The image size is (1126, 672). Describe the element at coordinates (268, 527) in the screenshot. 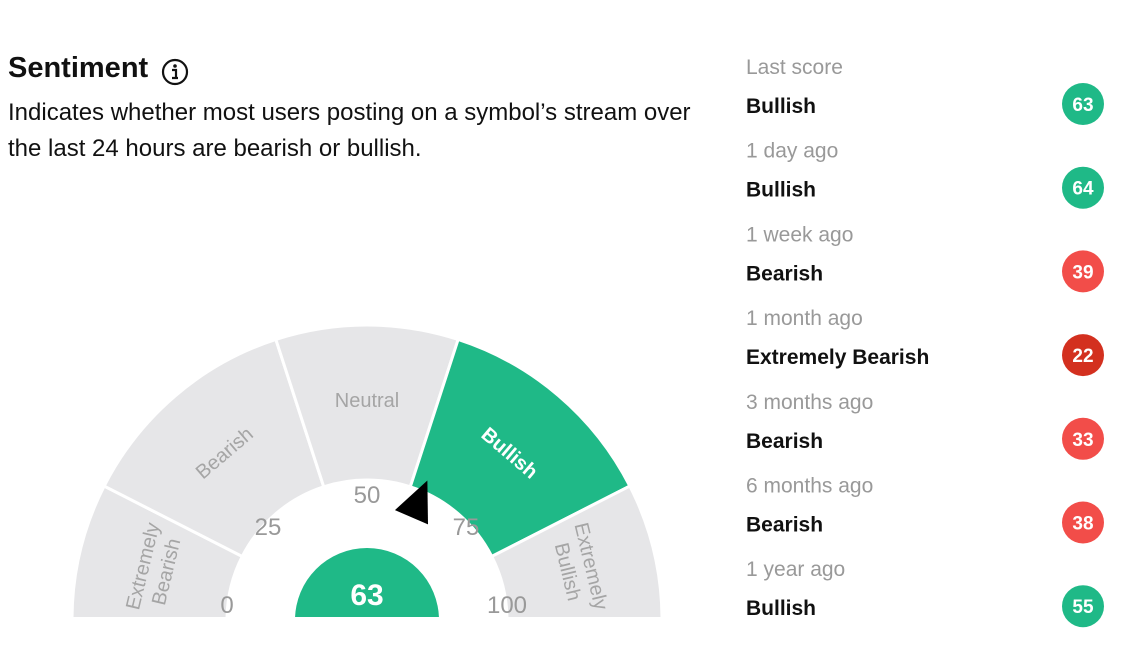

I see `tick-label: 25` at that location.